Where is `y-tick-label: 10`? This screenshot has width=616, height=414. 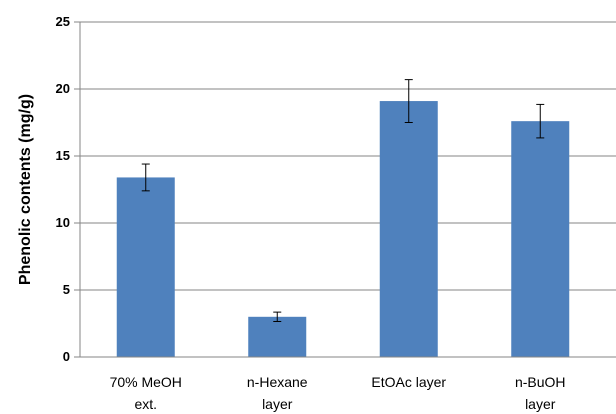 y-tick-label: 10 is located at coordinates (63, 222).